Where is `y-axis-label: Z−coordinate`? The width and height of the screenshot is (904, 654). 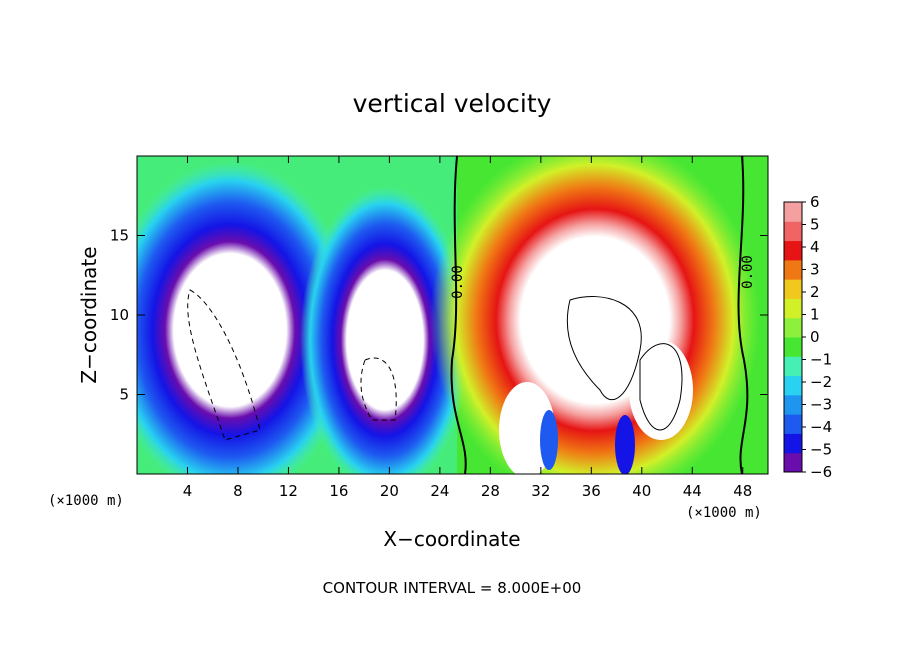
y-axis-label: Z−coordinate is located at coordinates (89, 314).